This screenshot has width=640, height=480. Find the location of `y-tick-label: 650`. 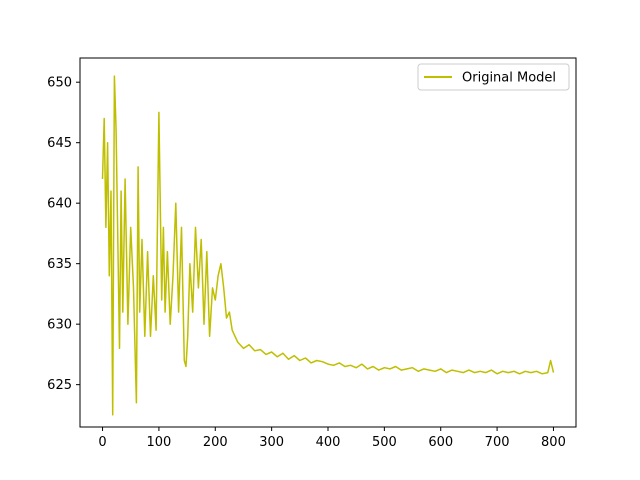

y-tick-label: 650 is located at coordinates (59, 83).